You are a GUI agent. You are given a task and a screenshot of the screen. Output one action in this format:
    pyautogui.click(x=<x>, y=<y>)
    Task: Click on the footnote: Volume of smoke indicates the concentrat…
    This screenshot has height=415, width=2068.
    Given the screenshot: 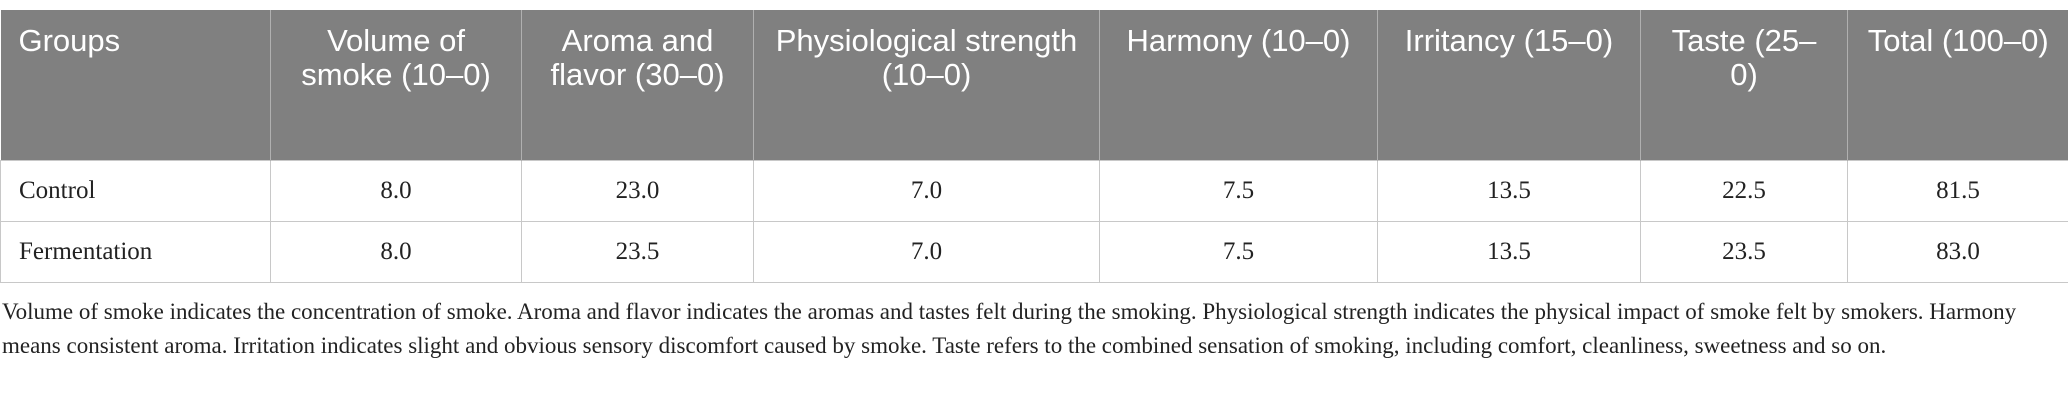 What is the action you would take?
    pyautogui.click(x=1009, y=328)
    